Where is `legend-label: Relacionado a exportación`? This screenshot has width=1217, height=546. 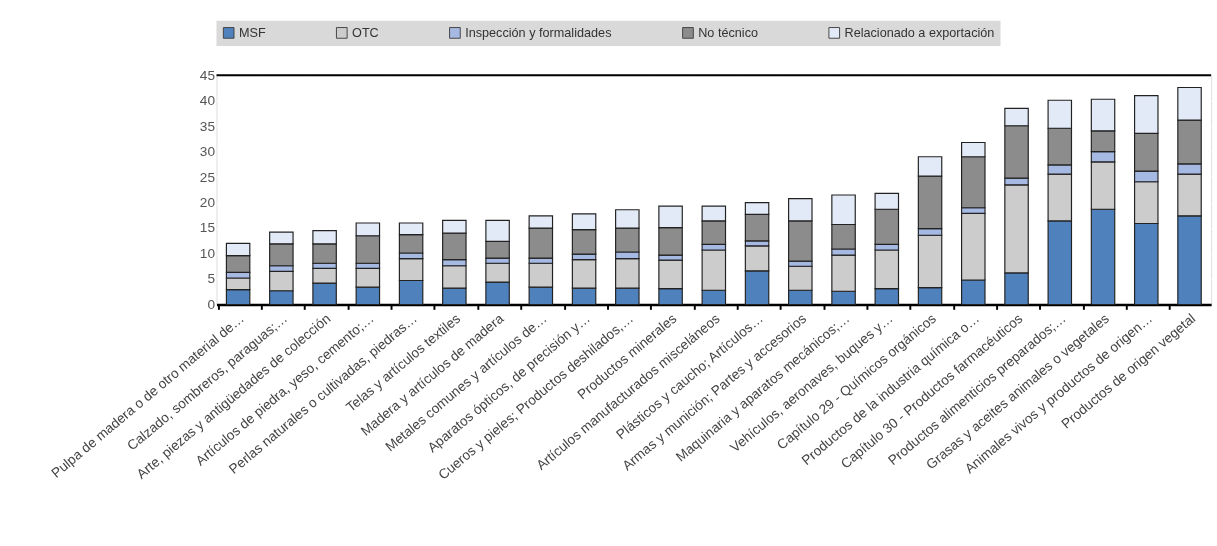
legend-label: Relacionado a exportación is located at coordinates (919, 32).